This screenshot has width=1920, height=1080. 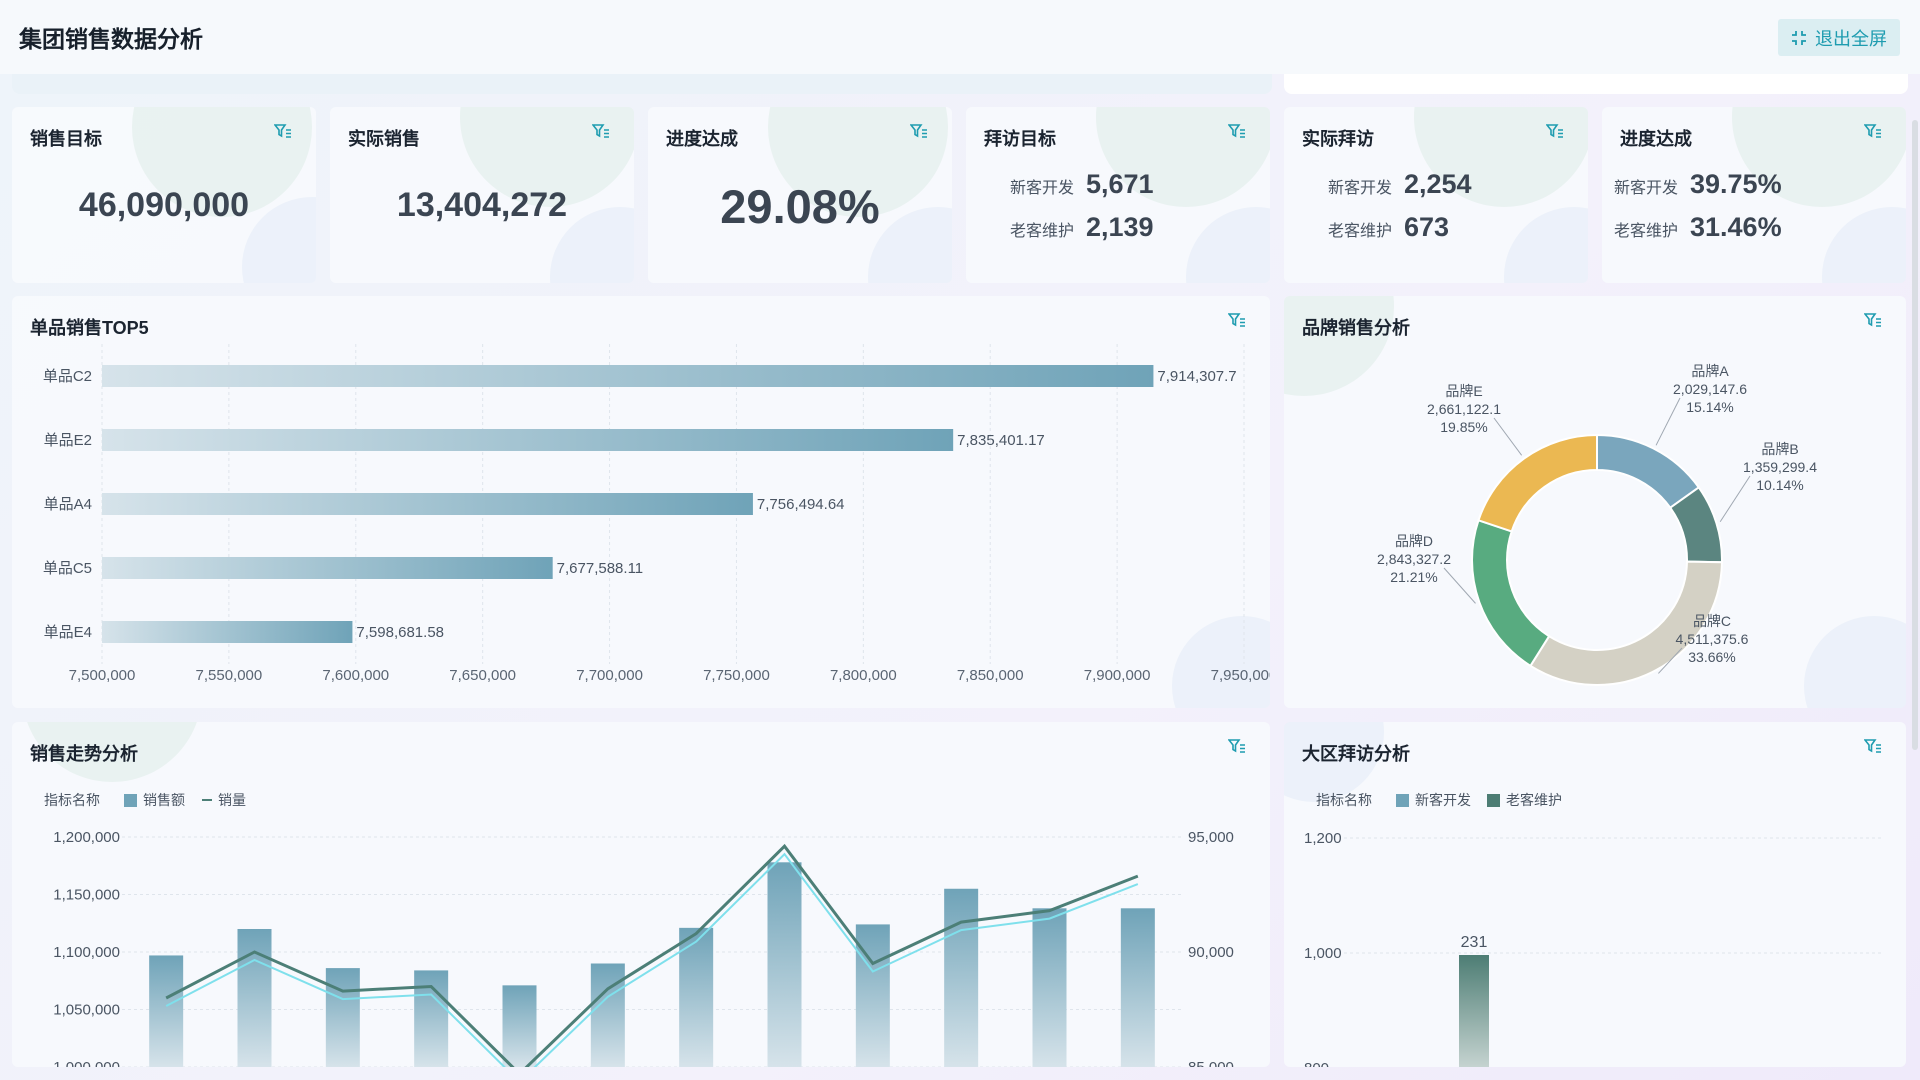 What do you see at coordinates (86, 1063) in the screenshot?
I see `y-left-tick-label: 1,000,000` at bounding box center [86, 1063].